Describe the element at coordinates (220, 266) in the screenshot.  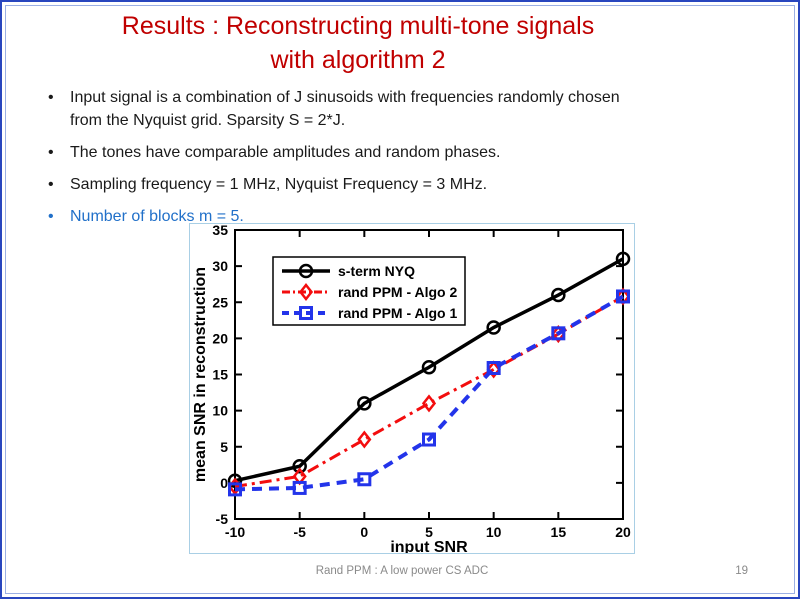
I see `y-tick-label: 30` at that location.